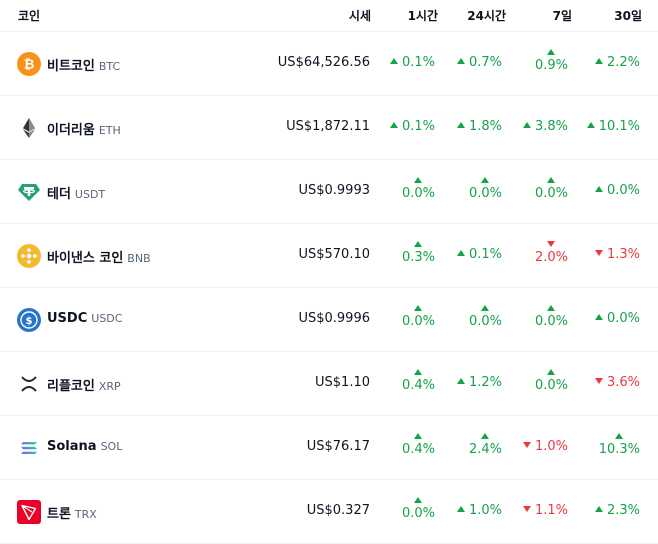 This screenshot has width=658, height=544. I want to click on coin-name: Solana SOL, so click(84, 446).